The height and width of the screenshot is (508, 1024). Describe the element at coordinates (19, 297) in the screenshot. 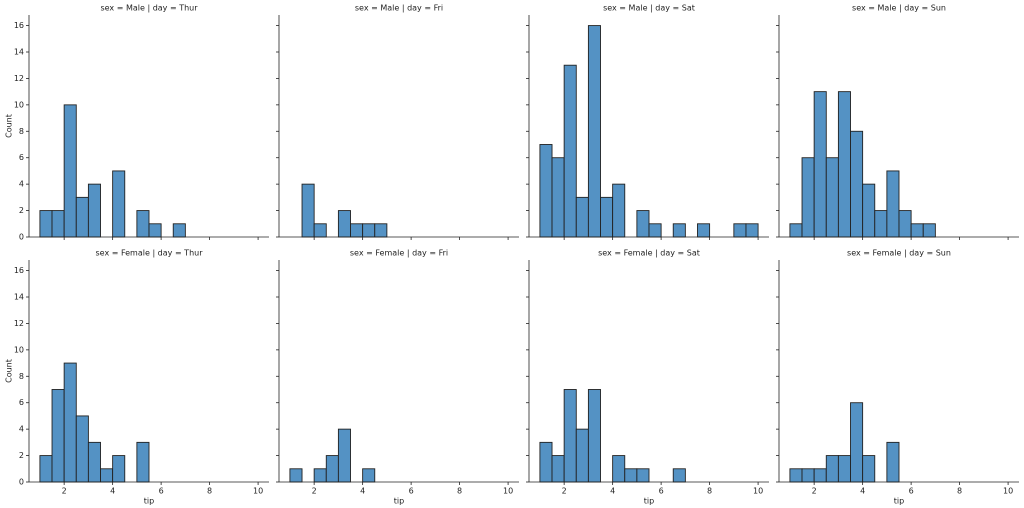

I see `y-tick-label: 14` at that location.